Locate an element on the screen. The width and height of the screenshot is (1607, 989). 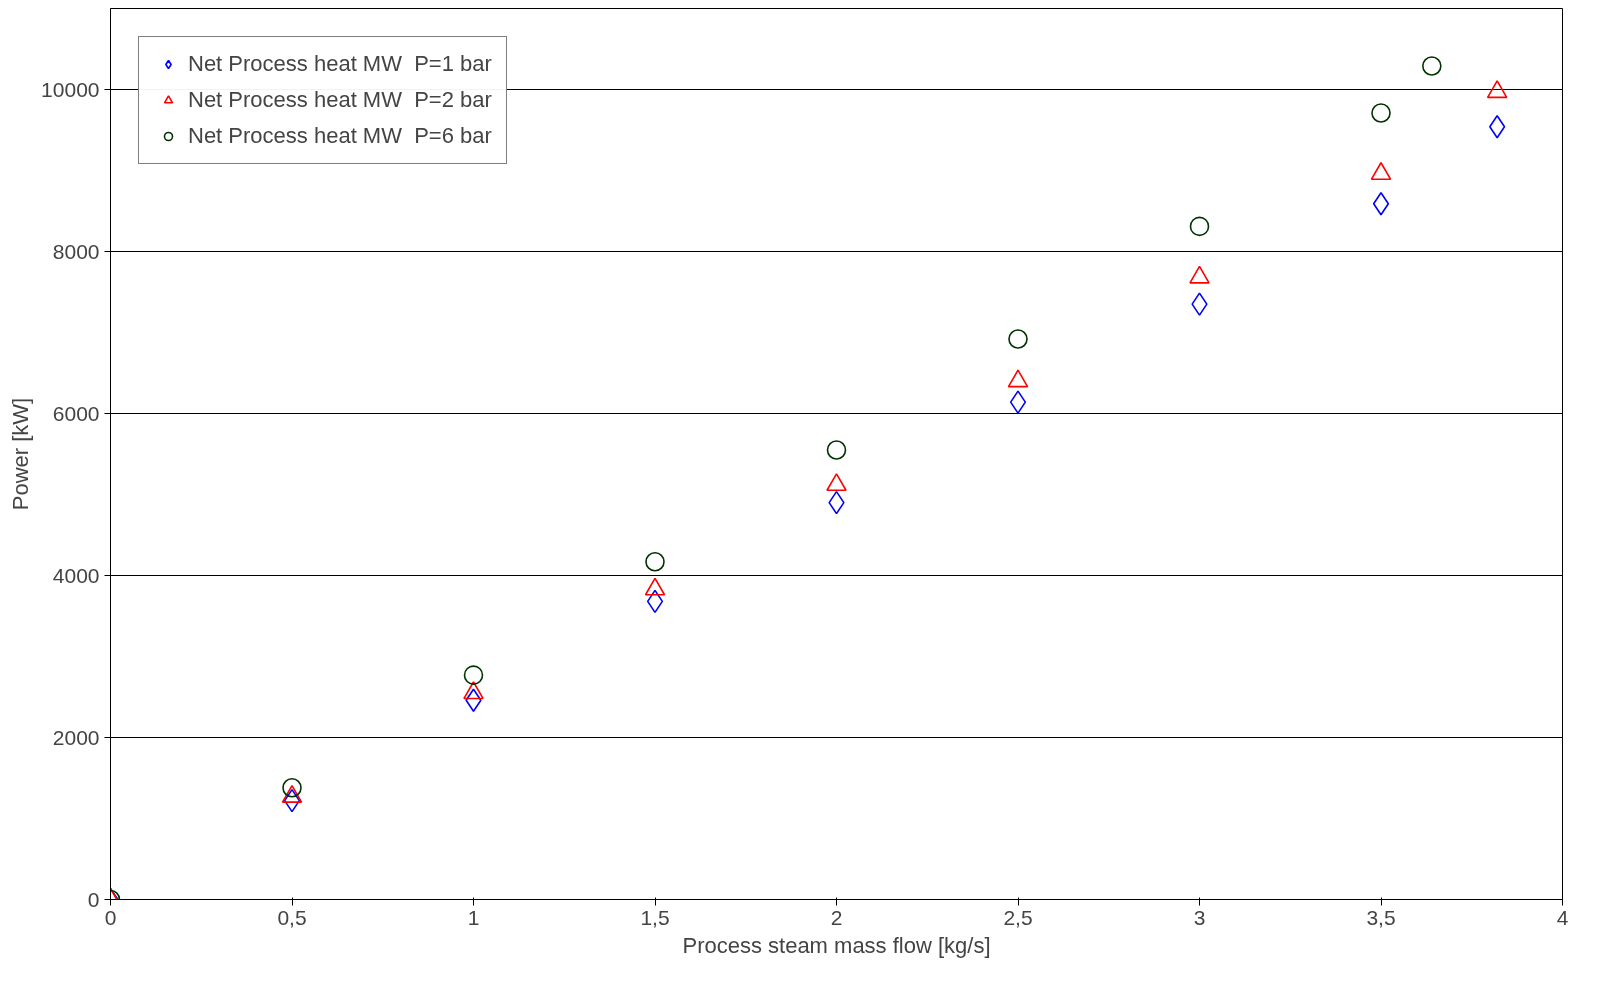
y-axis-title: Power [kW] is located at coordinates (21, 454).